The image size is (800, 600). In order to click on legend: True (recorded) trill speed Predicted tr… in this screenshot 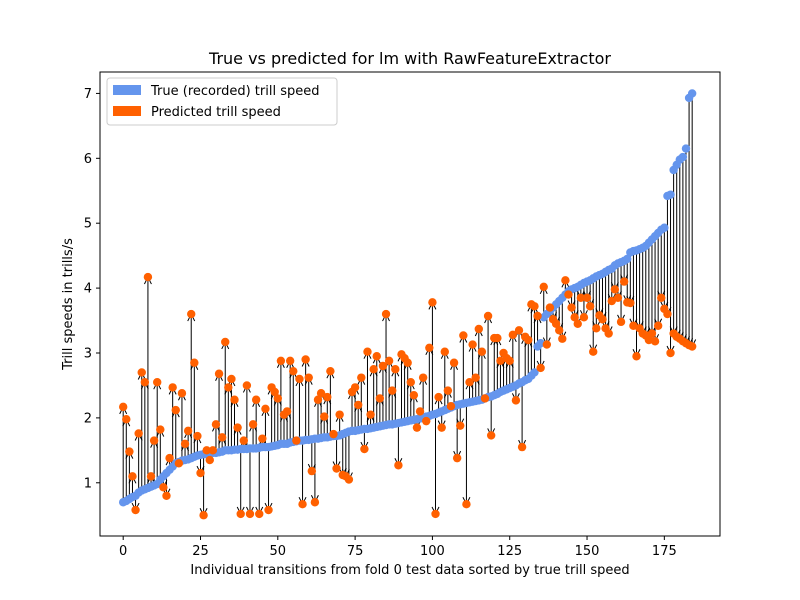, I will do `click(222, 101)`.